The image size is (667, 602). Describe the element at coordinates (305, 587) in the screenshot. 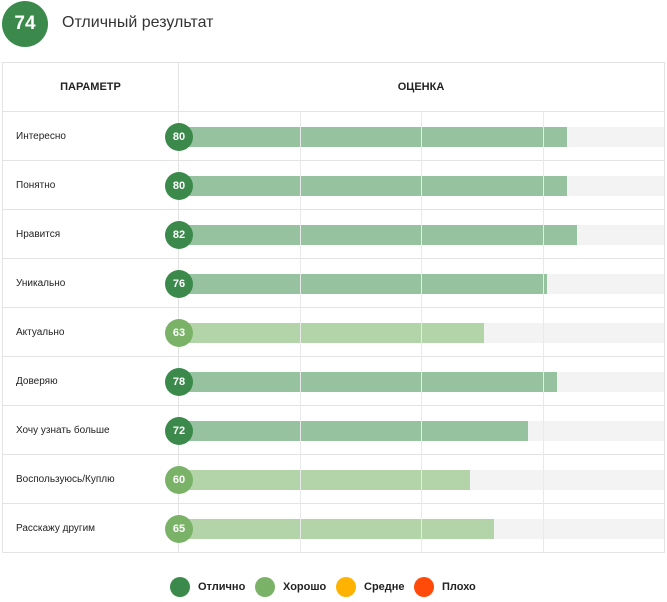

I see `legend-label: Хорошо` at that location.